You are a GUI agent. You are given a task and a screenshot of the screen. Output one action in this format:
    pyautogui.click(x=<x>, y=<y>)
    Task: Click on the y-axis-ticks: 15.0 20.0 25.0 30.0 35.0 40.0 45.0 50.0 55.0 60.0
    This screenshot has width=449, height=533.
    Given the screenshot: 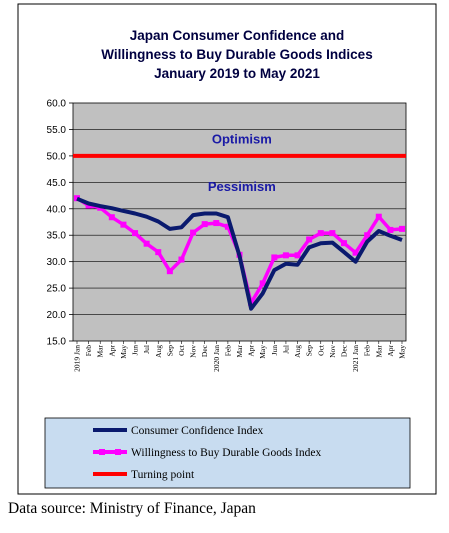 What is the action you would take?
    pyautogui.click(x=60, y=223)
    